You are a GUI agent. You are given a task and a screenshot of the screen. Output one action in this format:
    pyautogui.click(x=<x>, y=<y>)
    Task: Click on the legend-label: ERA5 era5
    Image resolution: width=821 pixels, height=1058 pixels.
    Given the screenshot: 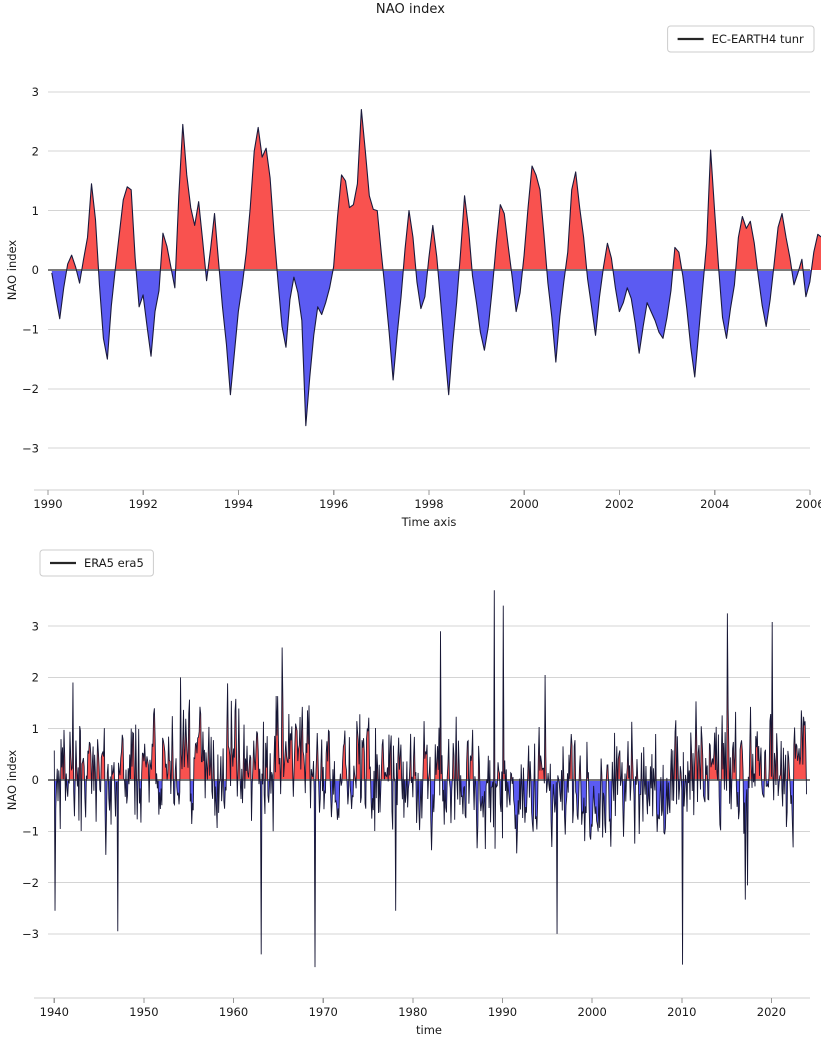 What is the action you would take?
    pyautogui.click(x=114, y=563)
    